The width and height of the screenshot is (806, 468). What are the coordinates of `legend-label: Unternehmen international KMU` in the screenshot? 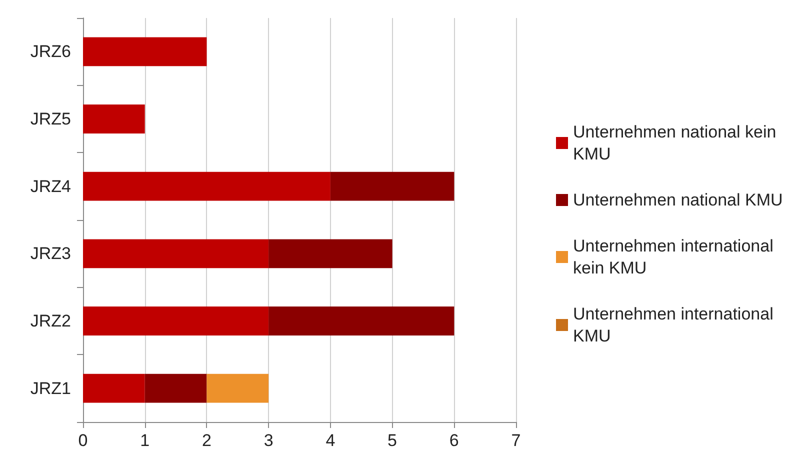 It's located at (675, 325).